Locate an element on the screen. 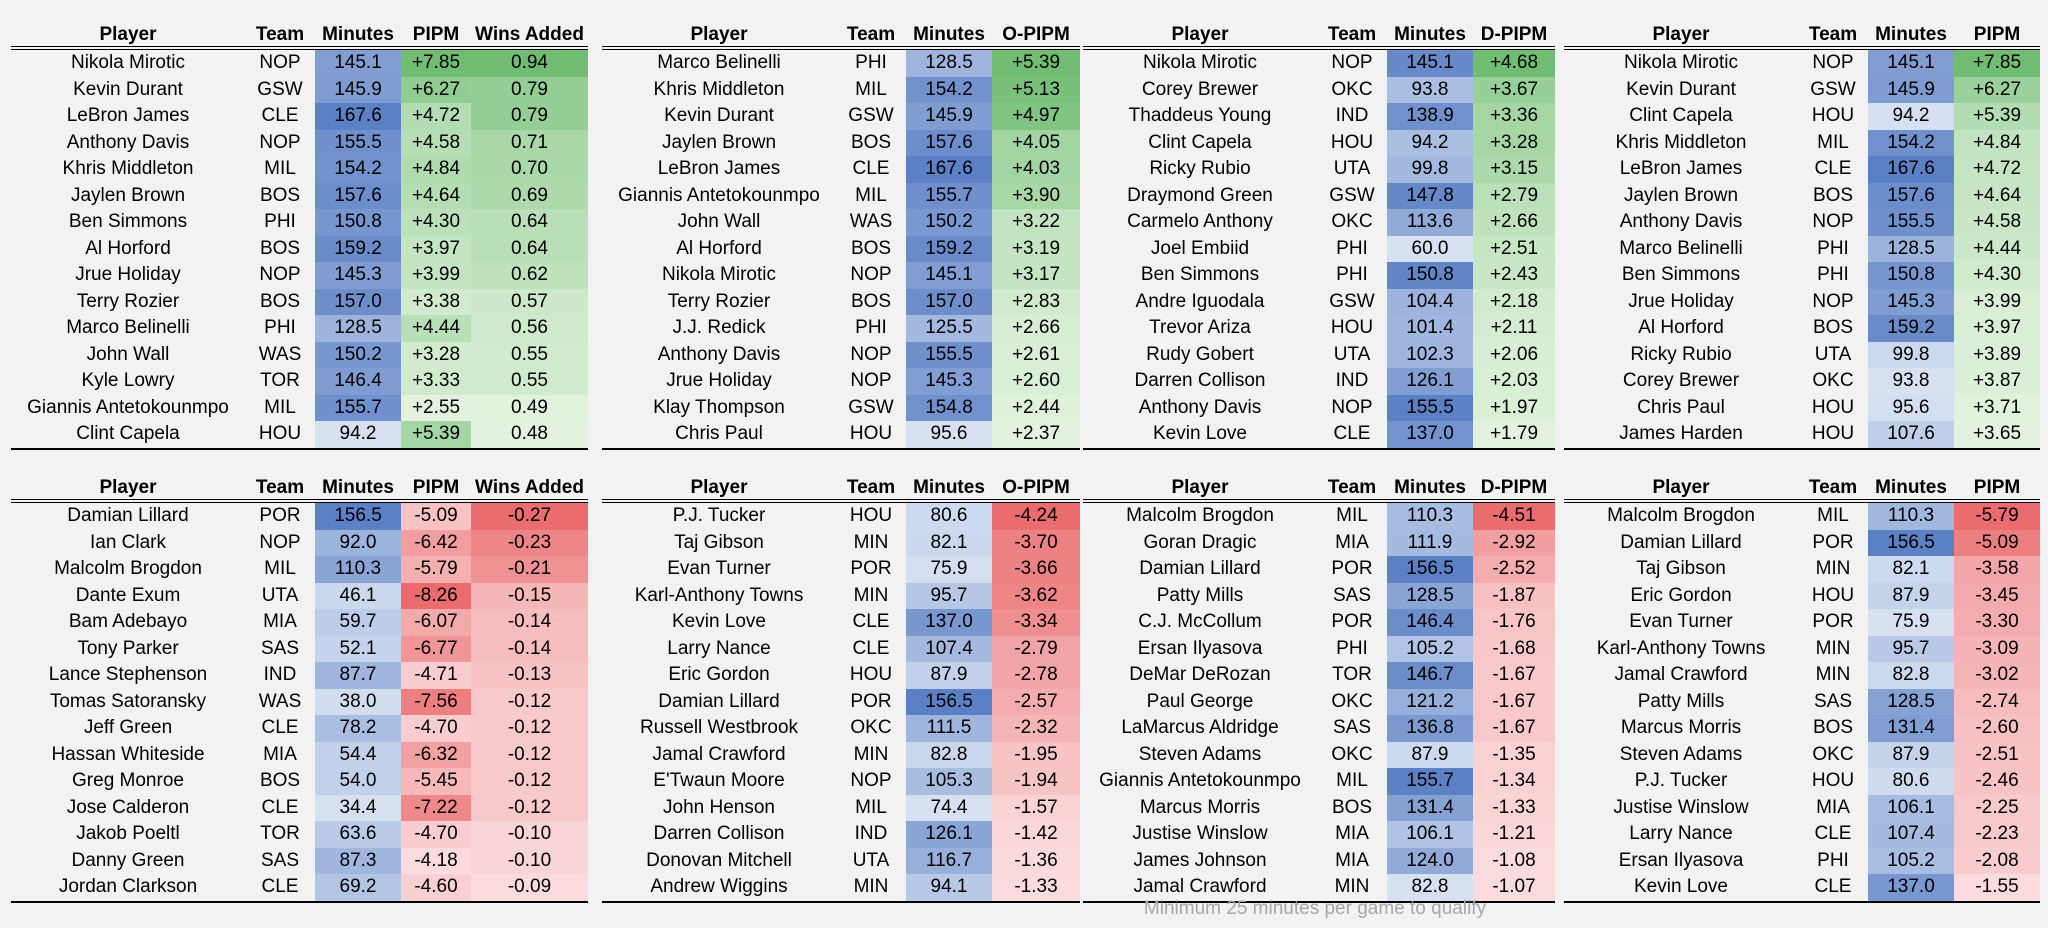 This screenshot has height=928, width=2048. cell-metric: +3.28 is located at coordinates (436, 354).